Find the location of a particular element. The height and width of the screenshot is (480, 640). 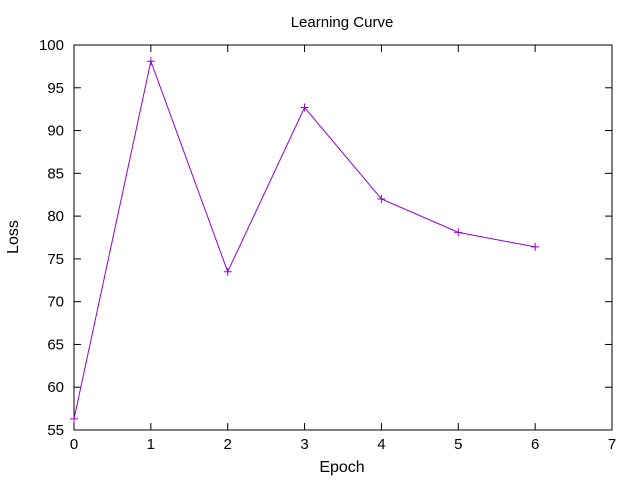

x-tick-label: 6 is located at coordinates (535, 444).